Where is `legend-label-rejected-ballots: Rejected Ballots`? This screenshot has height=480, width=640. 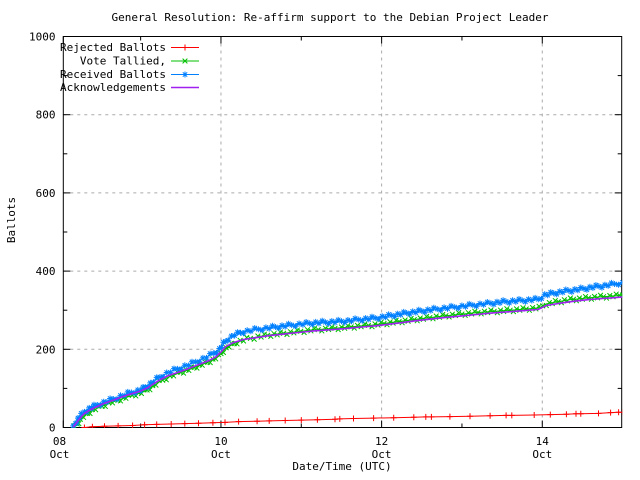
legend-label-rejected-ballots: Rejected Ballots is located at coordinates (113, 47).